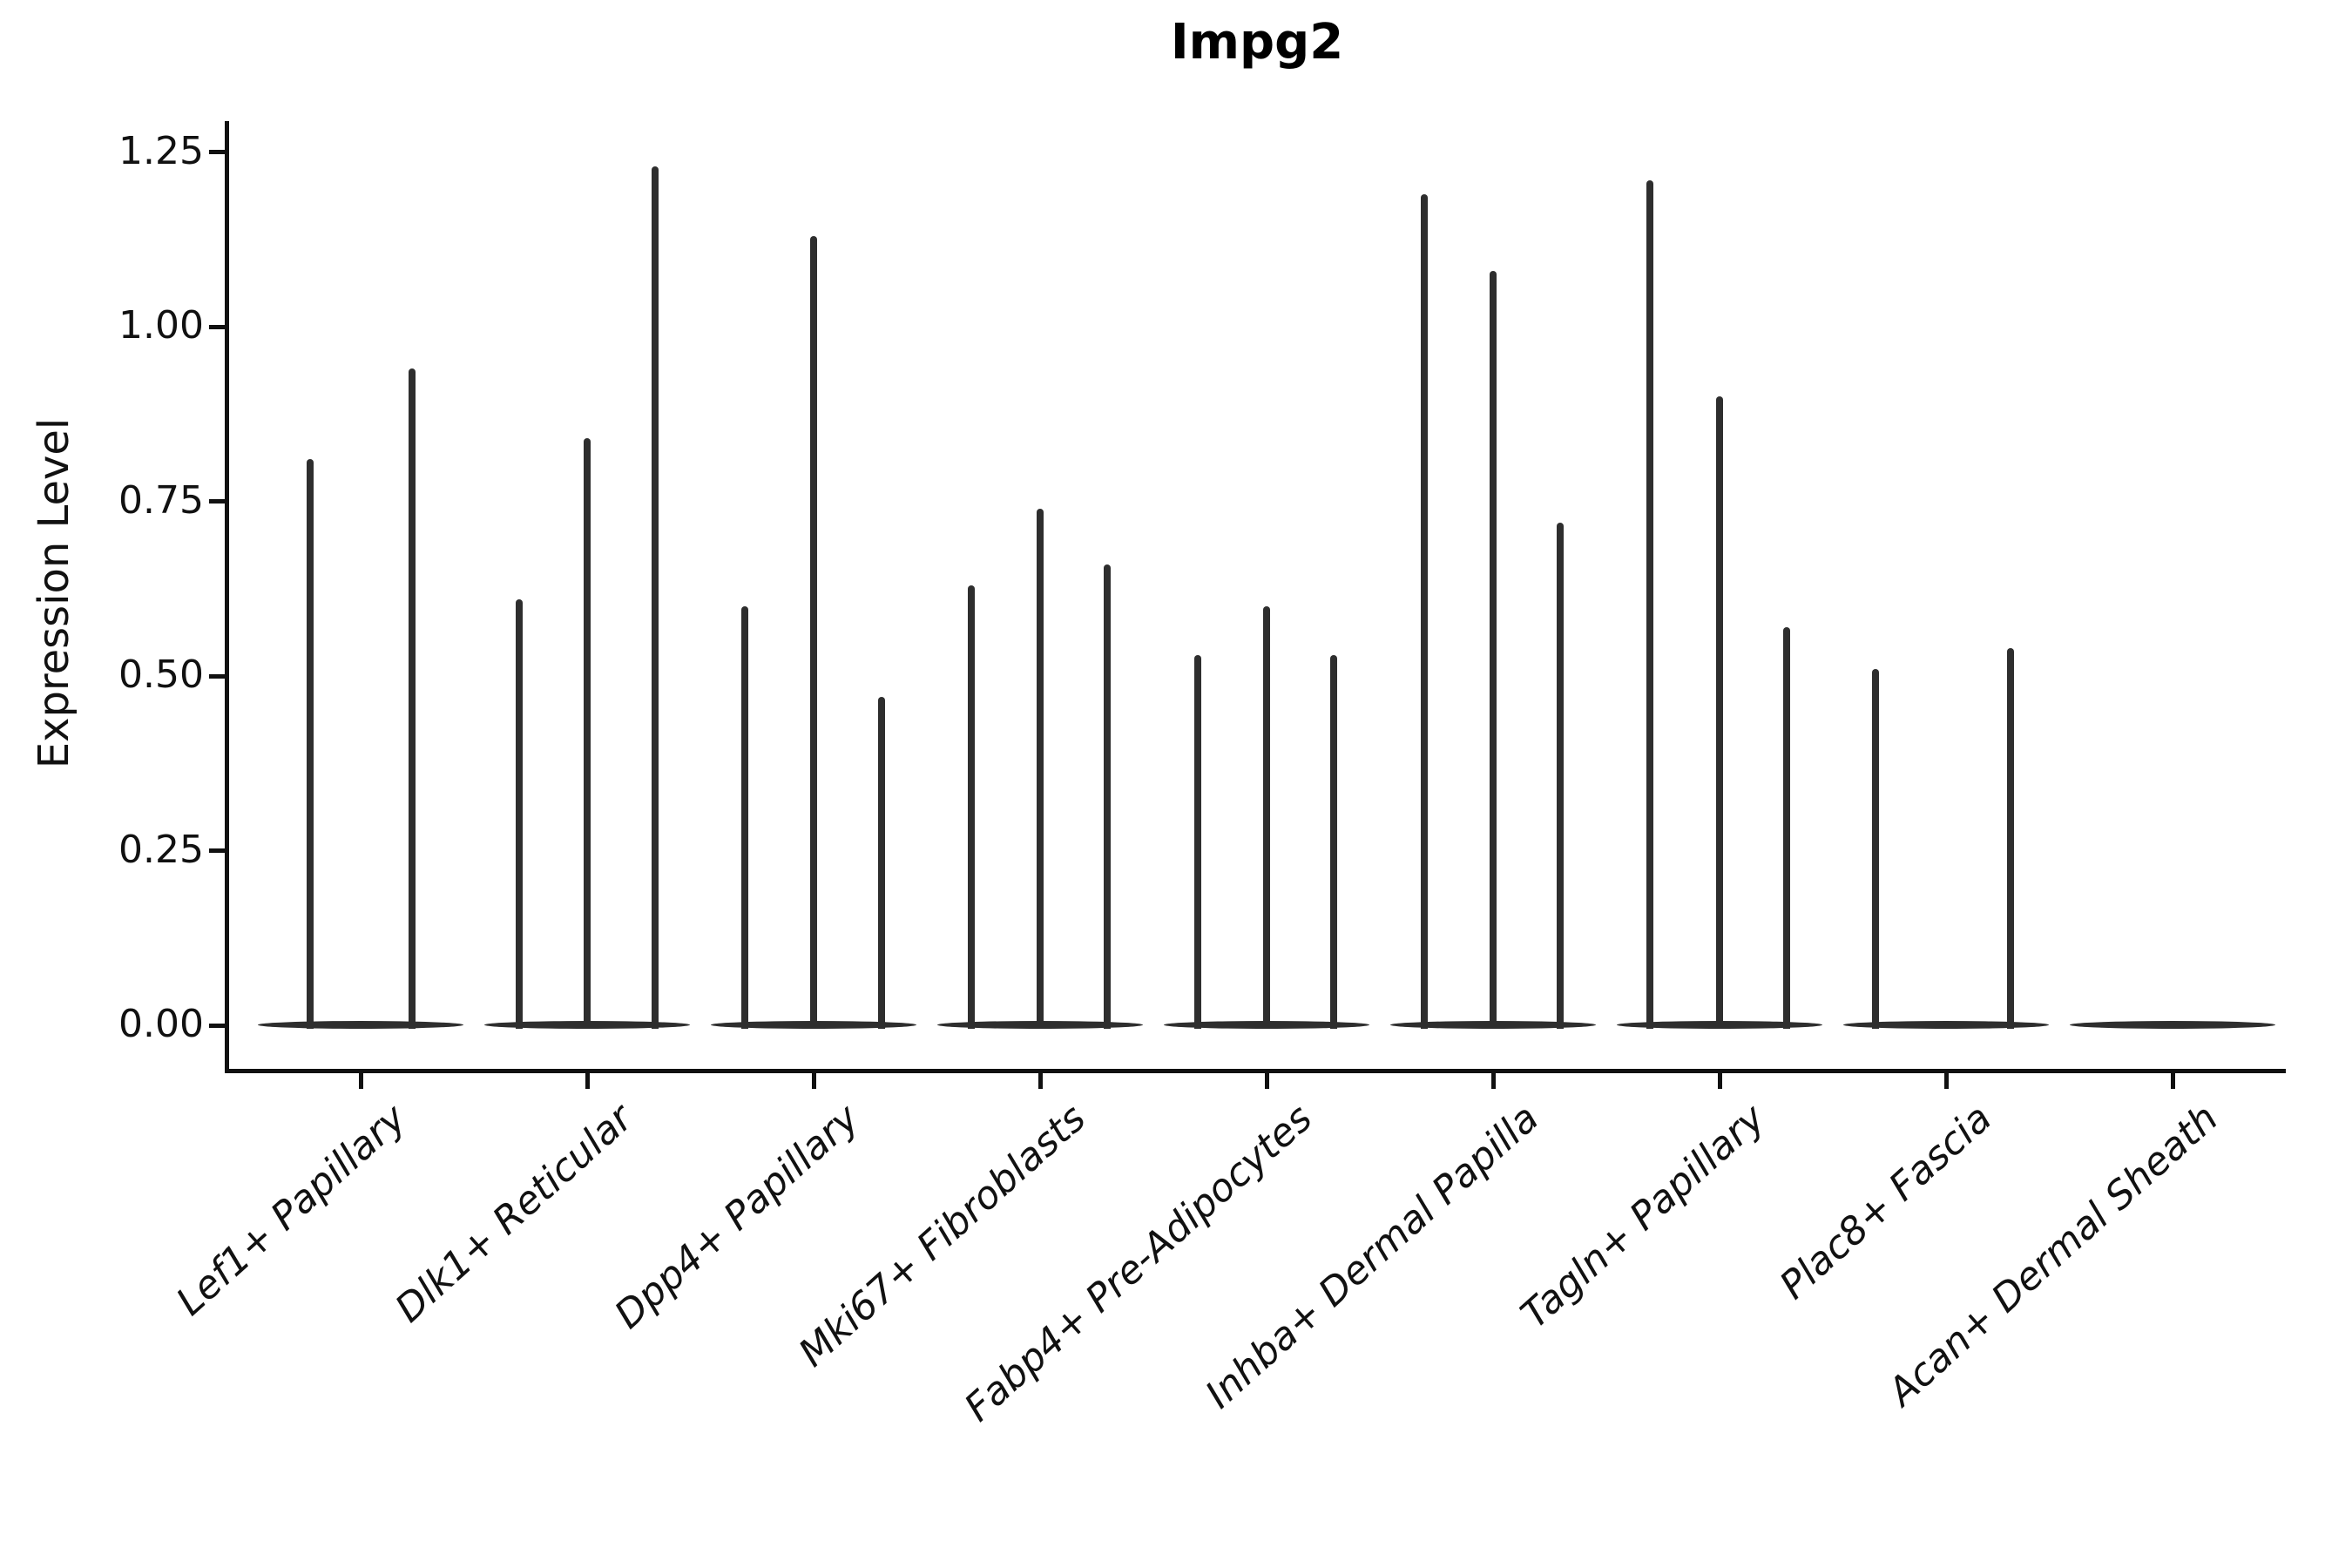 This screenshot has height=1568, width=2352. I want to click on y-tick-label: 1.25, so click(161, 150).